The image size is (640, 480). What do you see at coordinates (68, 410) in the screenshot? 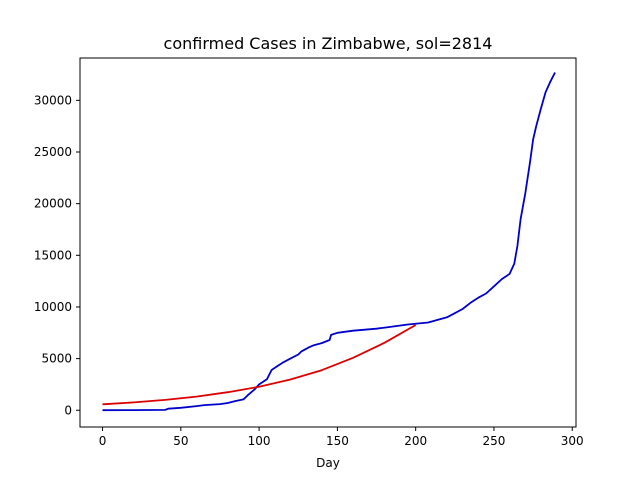
I see `y-tick-label: 0` at bounding box center [68, 410].